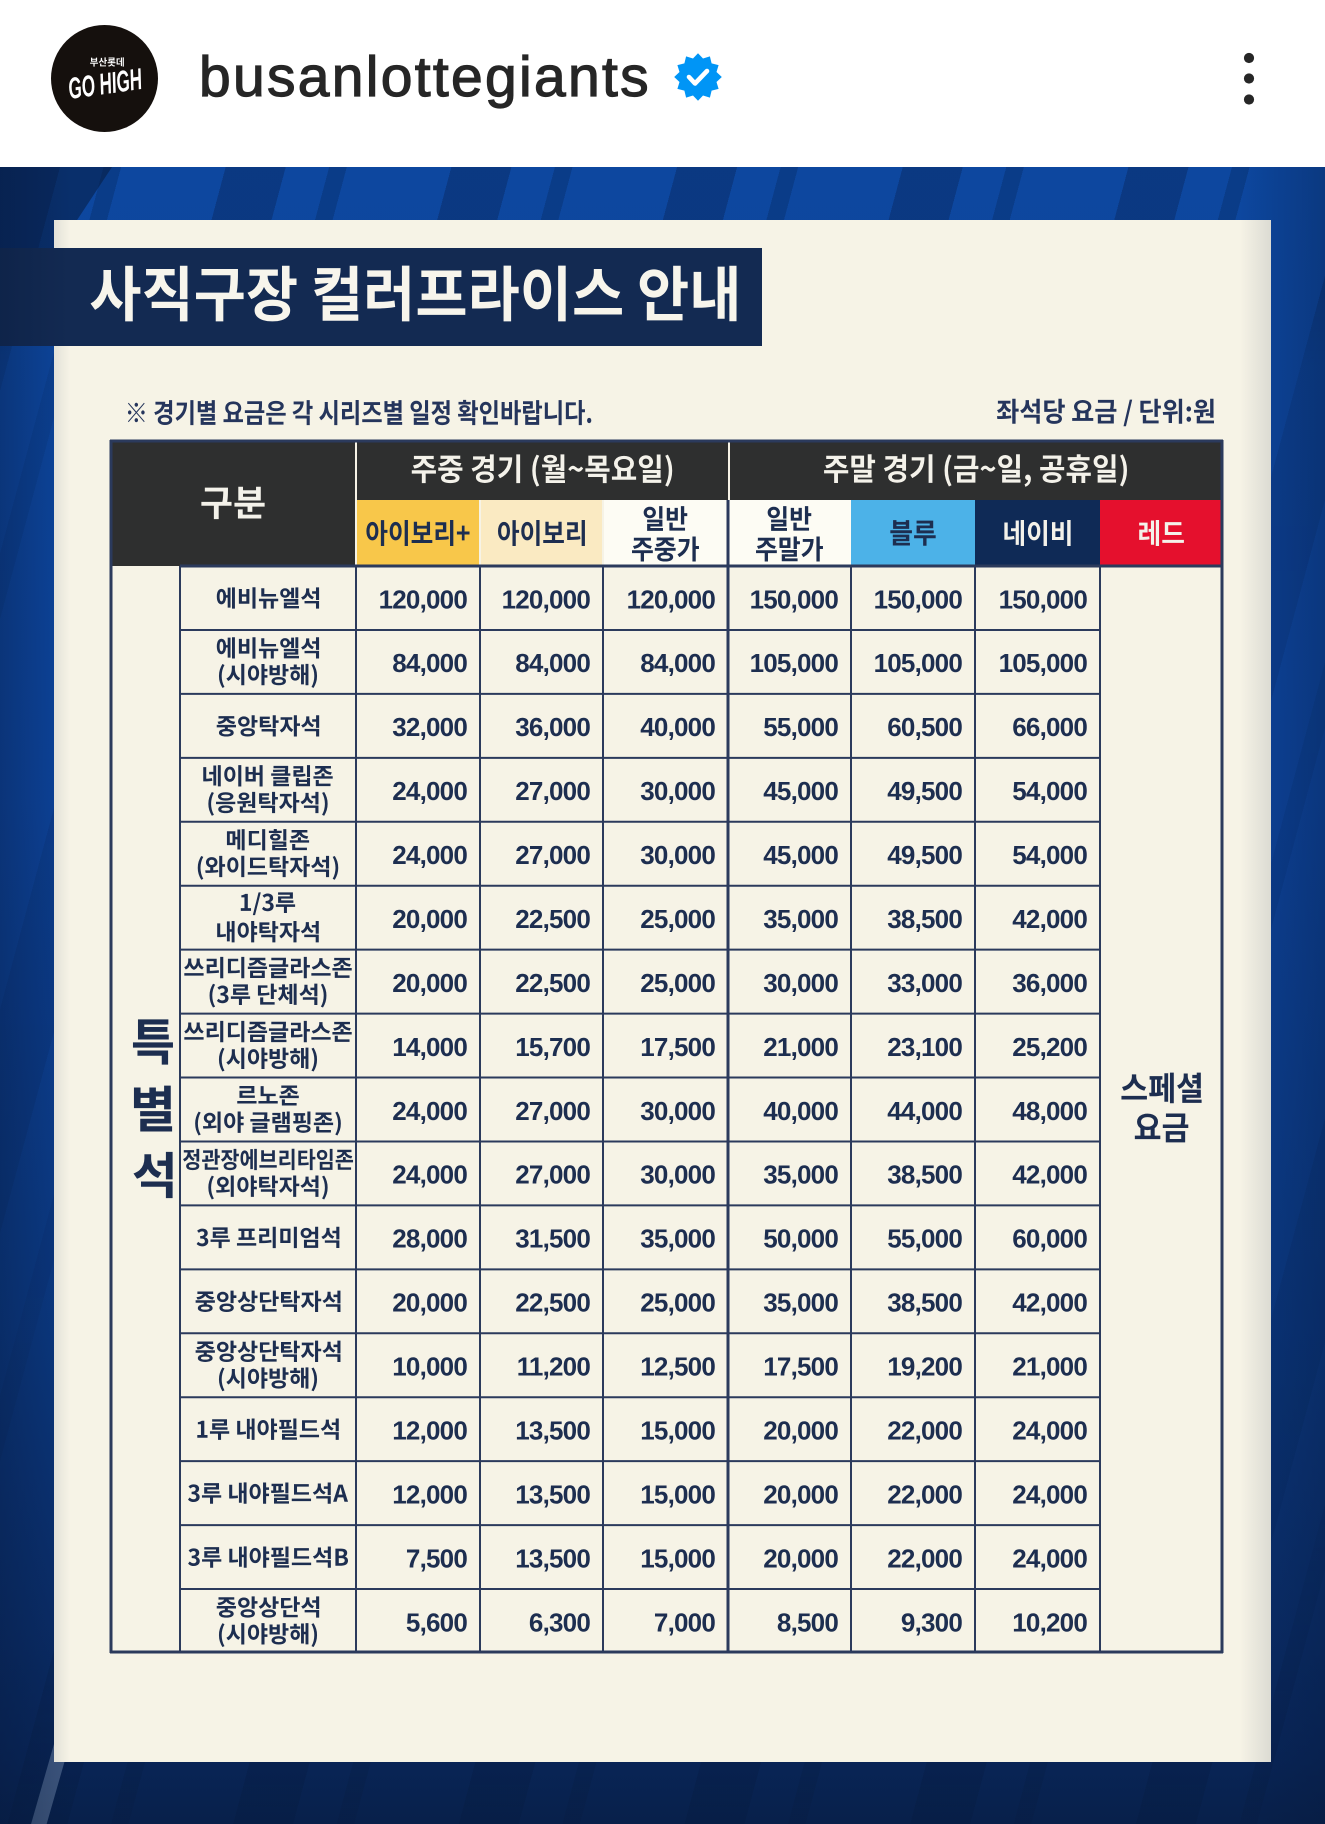 This screenshot has height=1824, width=1325. What do you see at coordinates (1049, 1047) in the screenshot?
I see `svg-text: 25,200` at bounding box center [1049, 1047].